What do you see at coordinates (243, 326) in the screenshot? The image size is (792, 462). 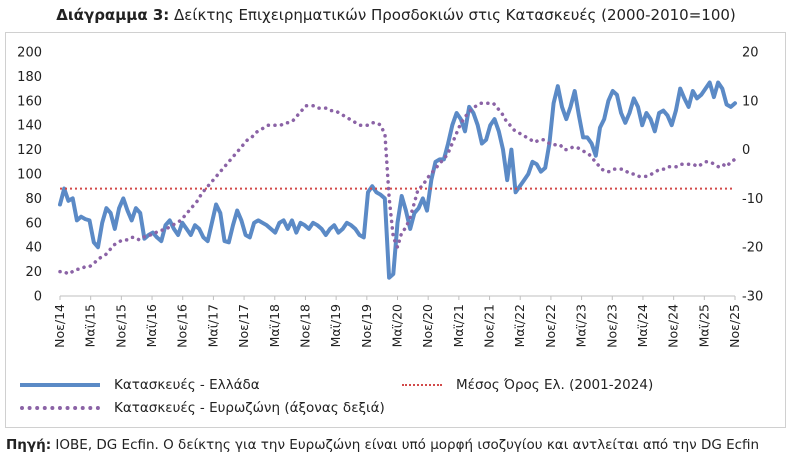 I see `x-tick-label: Νοε/17` at bounding box center [243, 326].